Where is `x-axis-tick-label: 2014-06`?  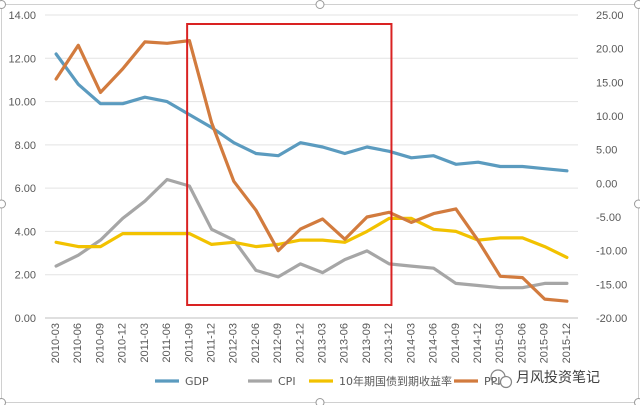 x-axis-tick-label: 2014-06 is located at coordinates (434, 343).